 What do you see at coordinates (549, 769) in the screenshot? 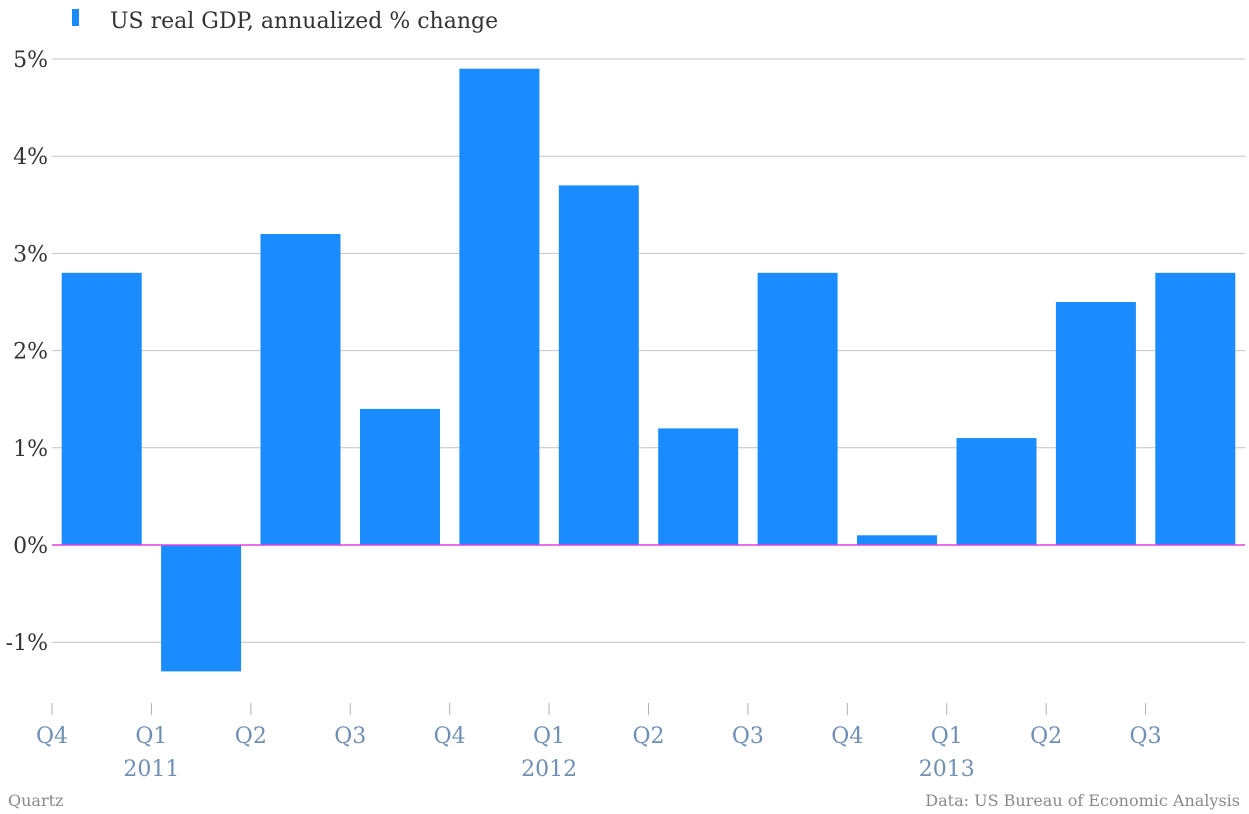
I see `x-group-label: 2012` at bounding box center [549, 769].